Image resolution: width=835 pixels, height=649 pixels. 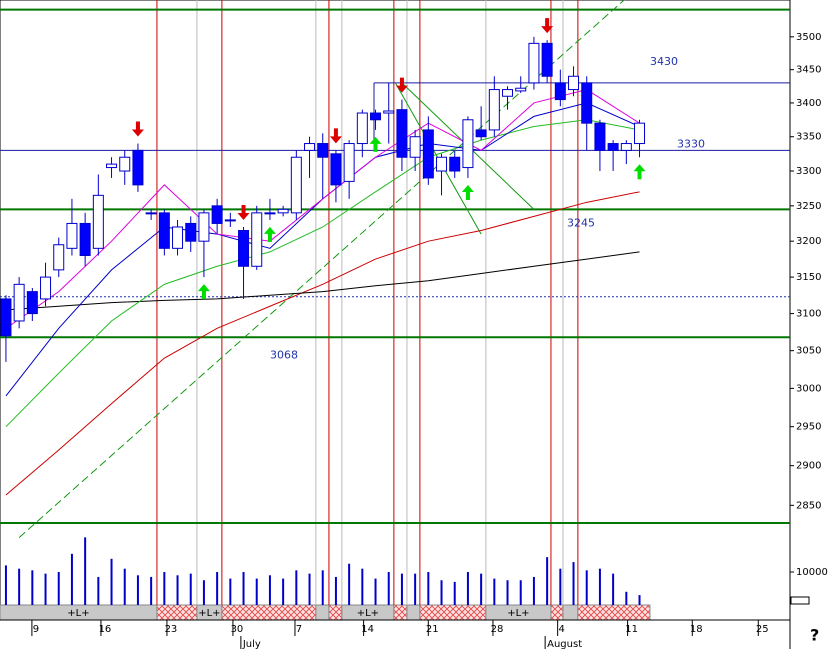 What do you see at coordinates (367, 629) in the screenshot?
I see `x-tick-label: 14` at bounding box center [367, 629].